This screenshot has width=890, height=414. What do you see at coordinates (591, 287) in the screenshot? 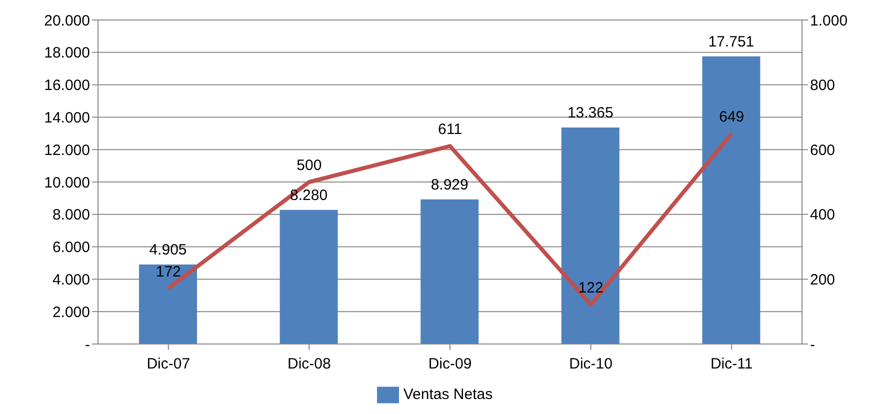
I see `data-label: 122` at bounding box center [591, 287].